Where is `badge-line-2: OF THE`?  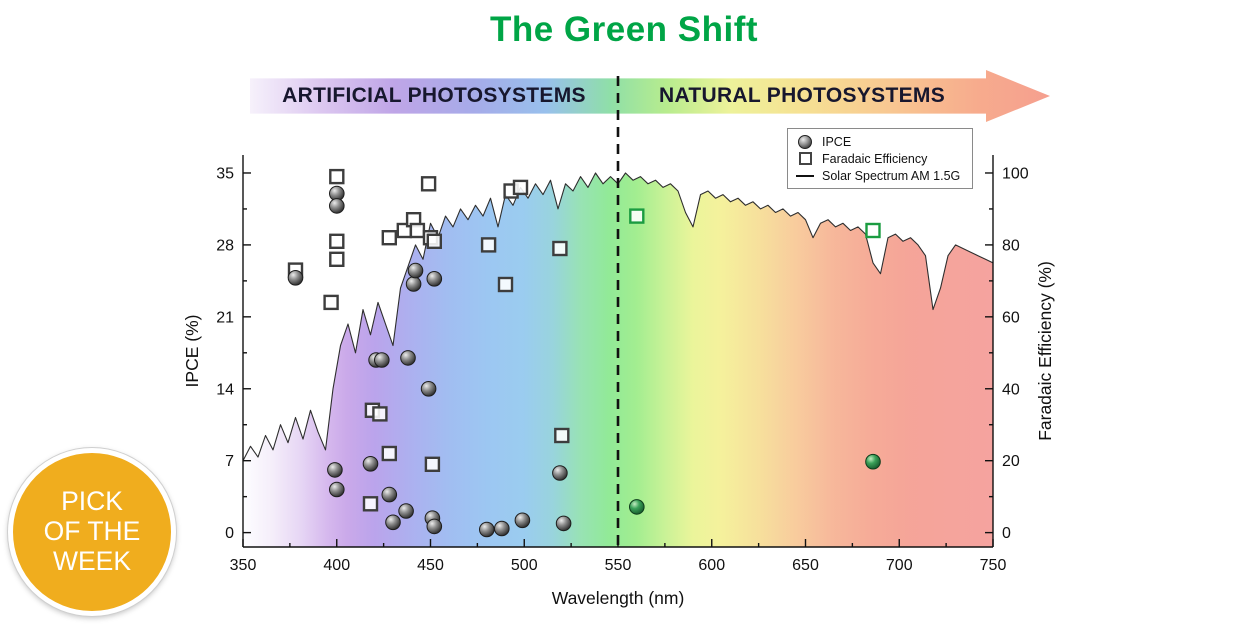 badge-line-2: OF THE is located at coordinates (92, 531).